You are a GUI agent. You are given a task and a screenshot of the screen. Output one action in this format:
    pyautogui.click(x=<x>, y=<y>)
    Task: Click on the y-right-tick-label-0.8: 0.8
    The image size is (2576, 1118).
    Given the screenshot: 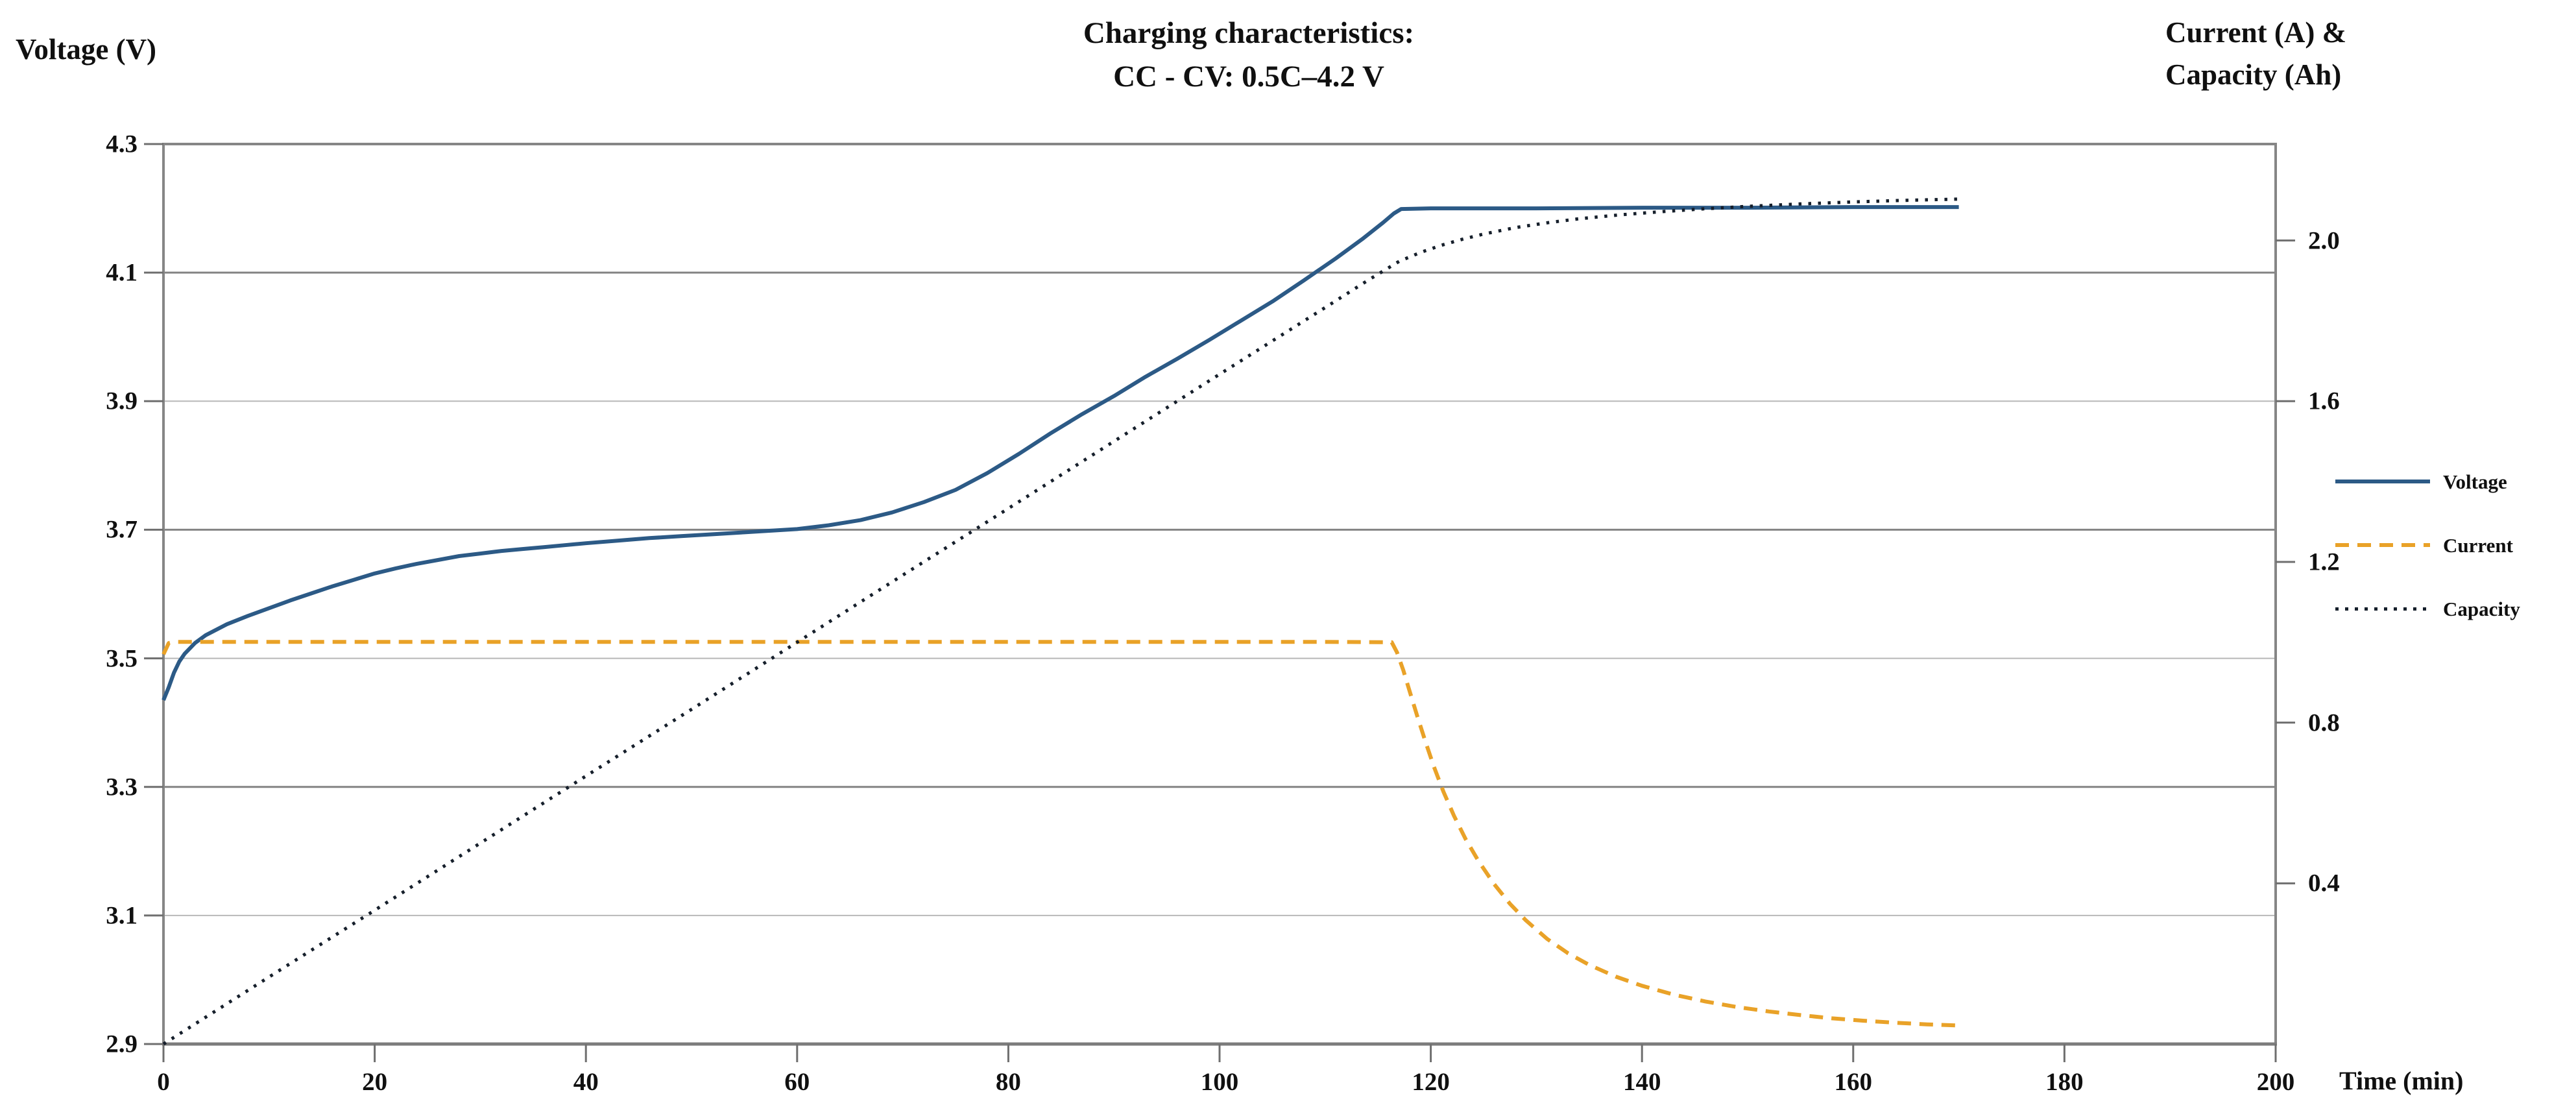 What is the action you would take?
    pyautogui.click(x=2324, y=723)
    